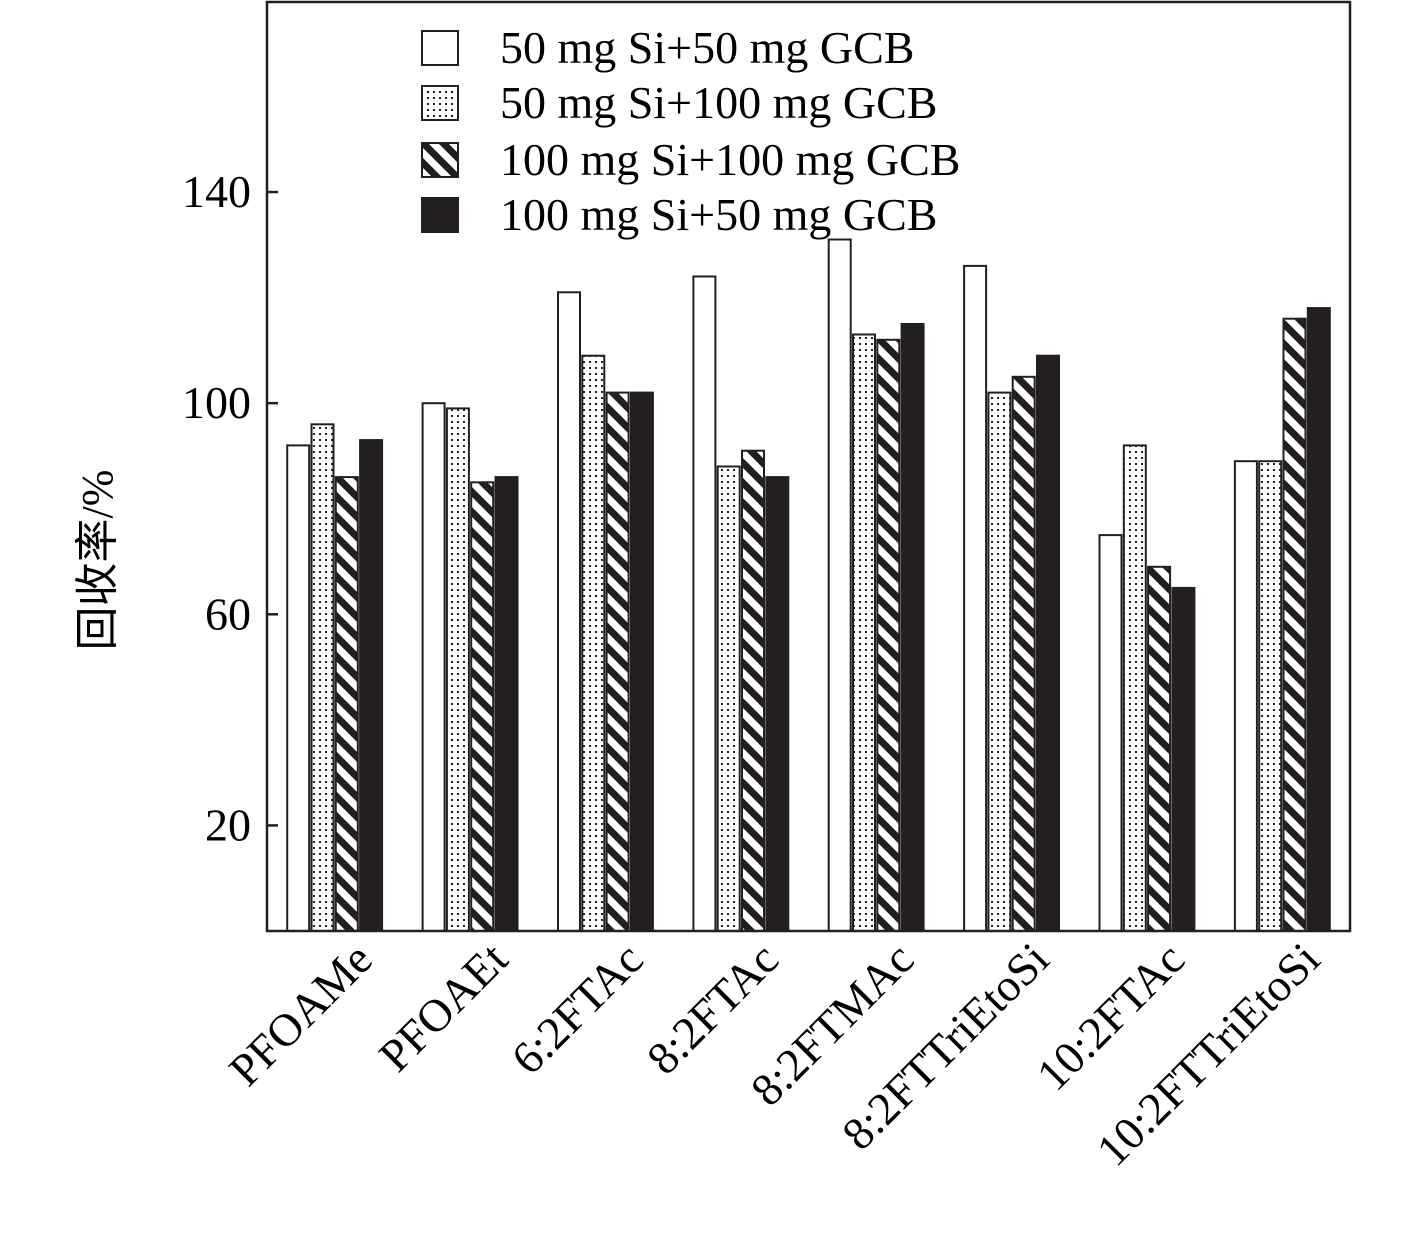  I want to click on bar-10:2FTAc-s3, so click(1159, 748).